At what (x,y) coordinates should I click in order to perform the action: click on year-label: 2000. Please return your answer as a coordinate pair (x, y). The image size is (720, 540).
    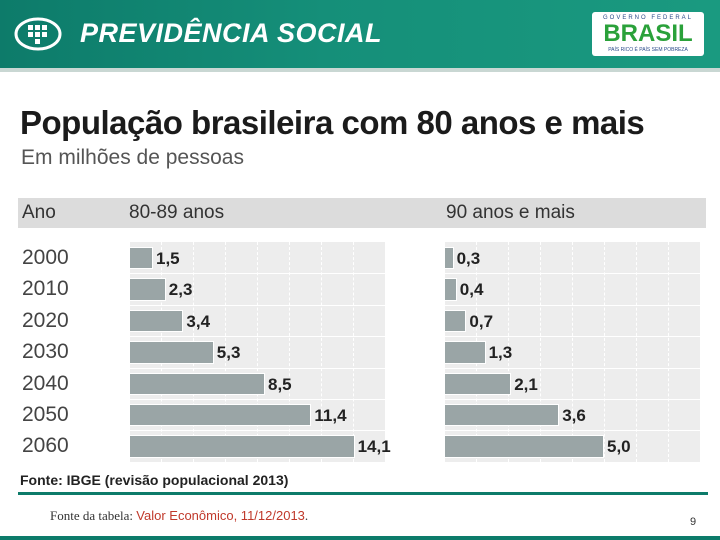
    Looking at the image, I should click on (45, 257).